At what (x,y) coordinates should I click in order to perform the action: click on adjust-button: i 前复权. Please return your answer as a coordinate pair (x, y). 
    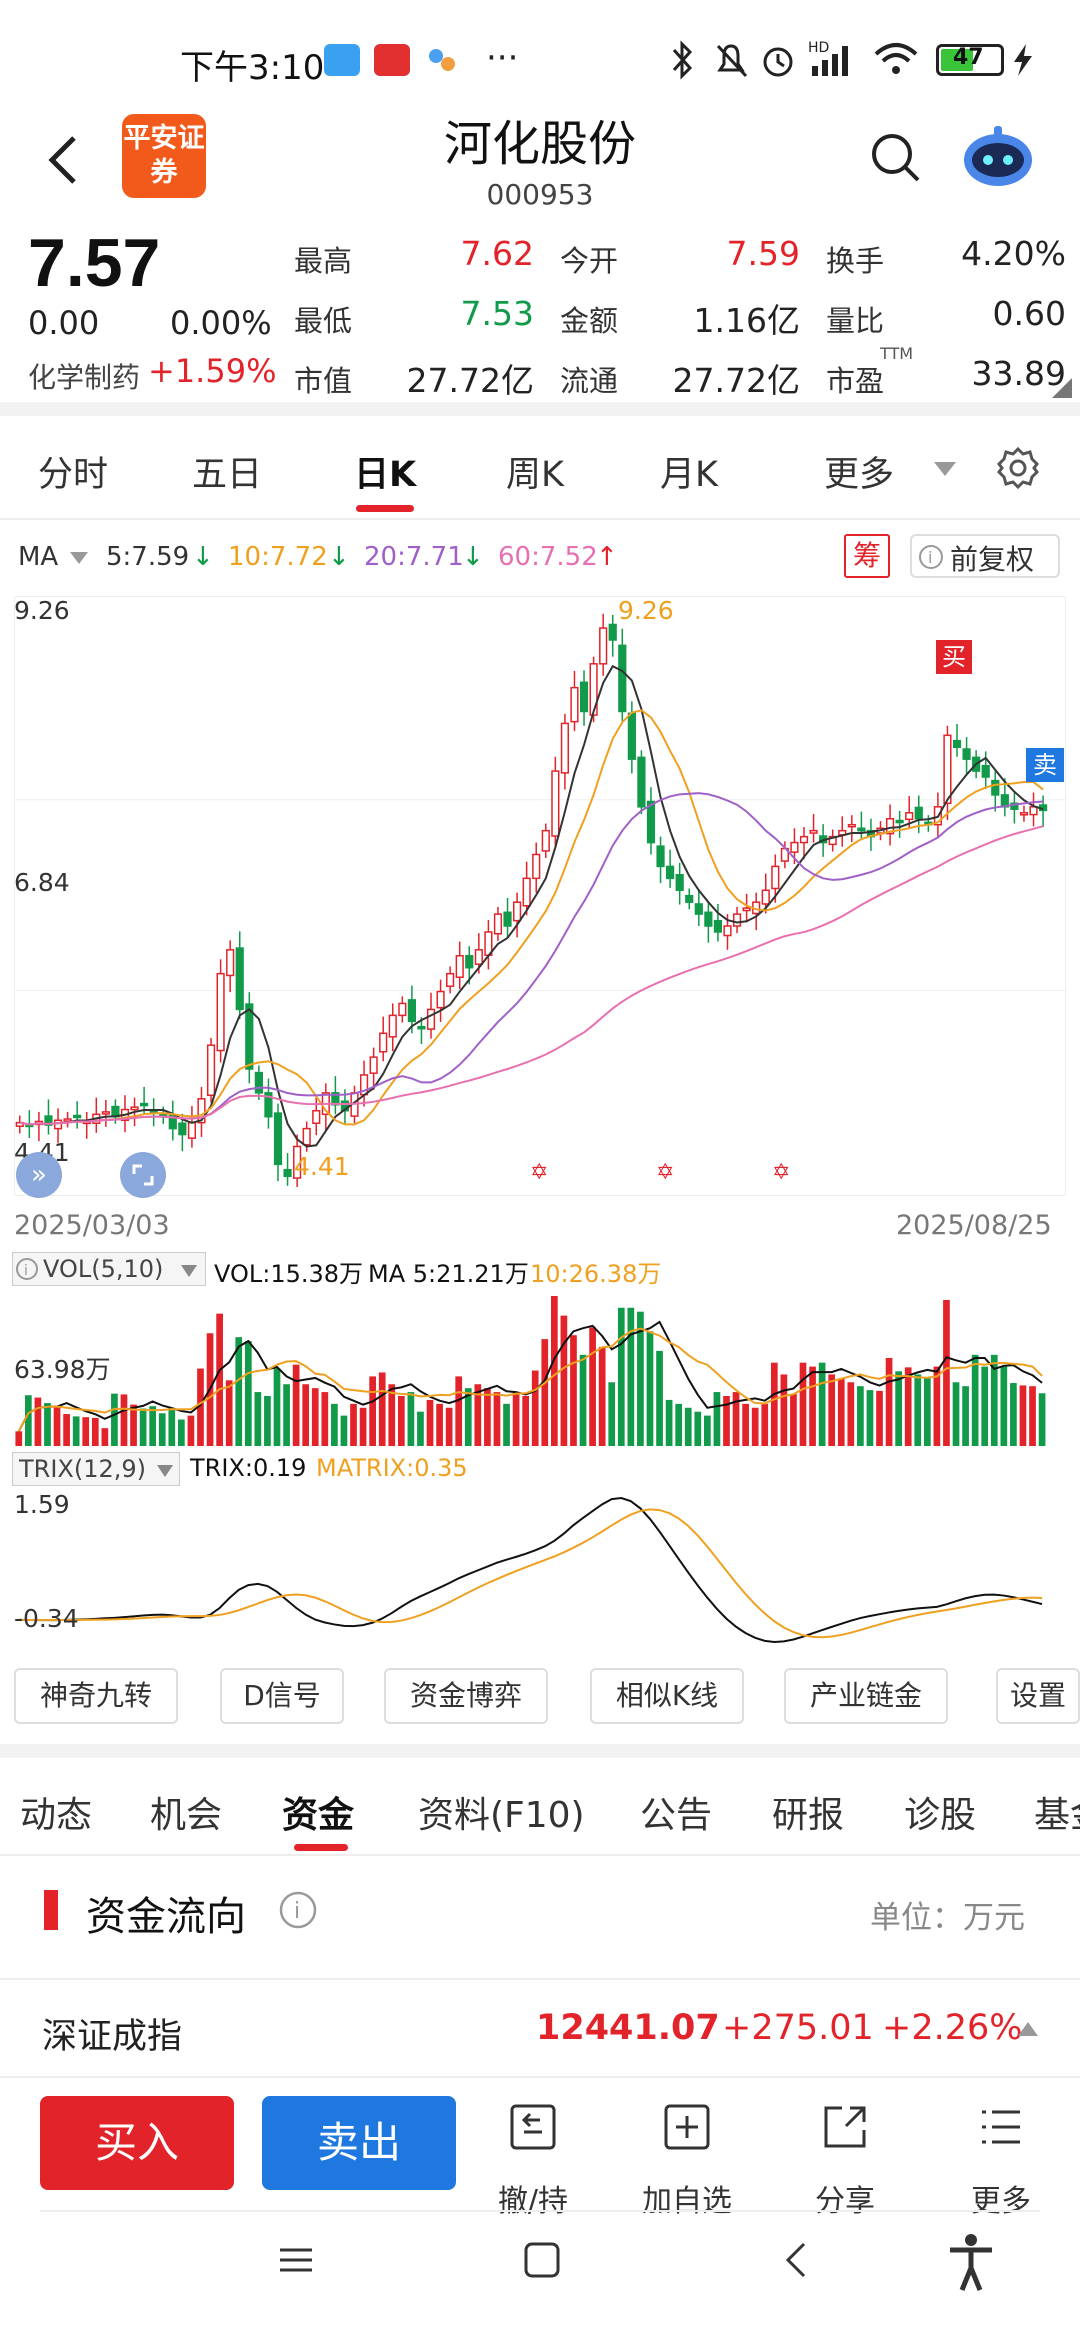
    Looking at the image, I should click on (985, 556).